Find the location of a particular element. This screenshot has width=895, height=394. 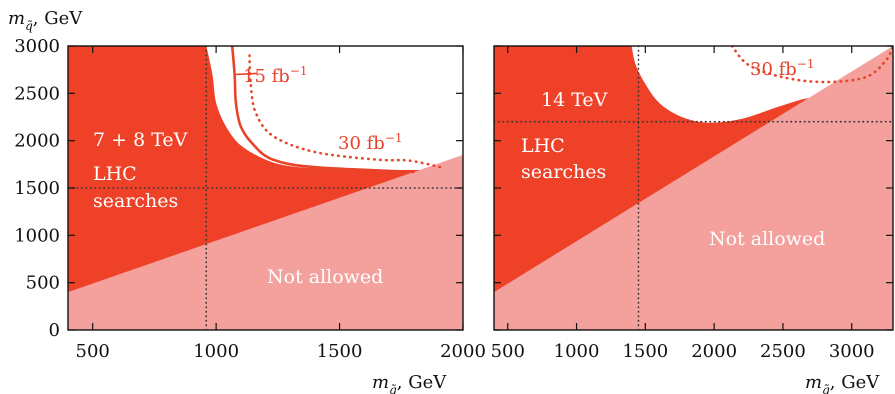

x-tick-label: 2500 is located at coordinates (783, 351).